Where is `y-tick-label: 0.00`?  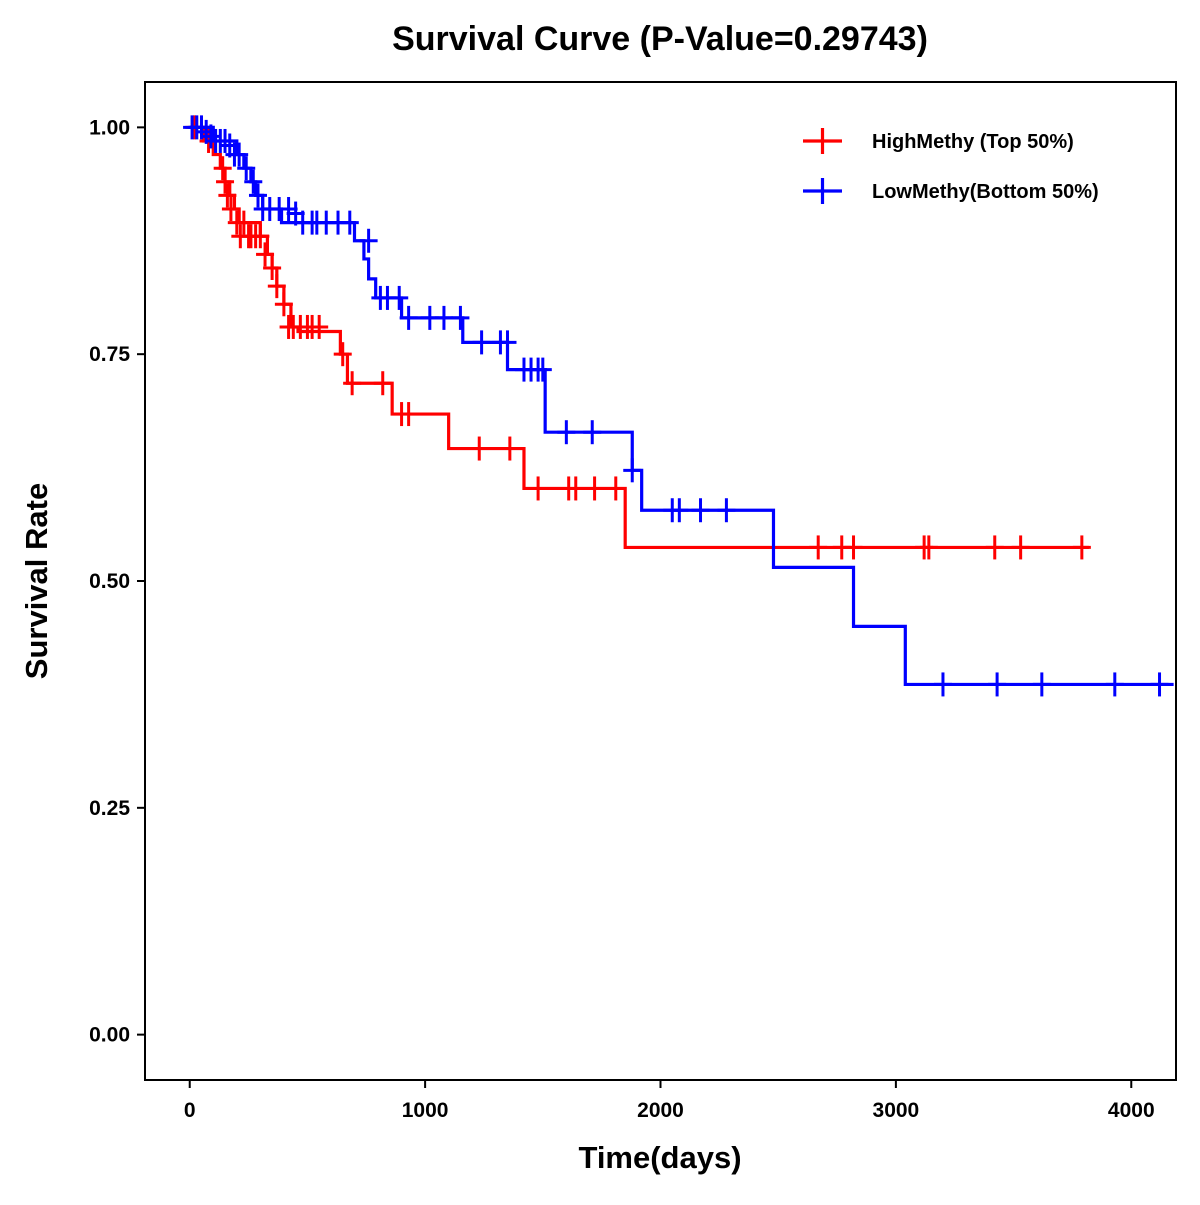
y-tick-label: 0.00 is located at coordinates (109, 1035).